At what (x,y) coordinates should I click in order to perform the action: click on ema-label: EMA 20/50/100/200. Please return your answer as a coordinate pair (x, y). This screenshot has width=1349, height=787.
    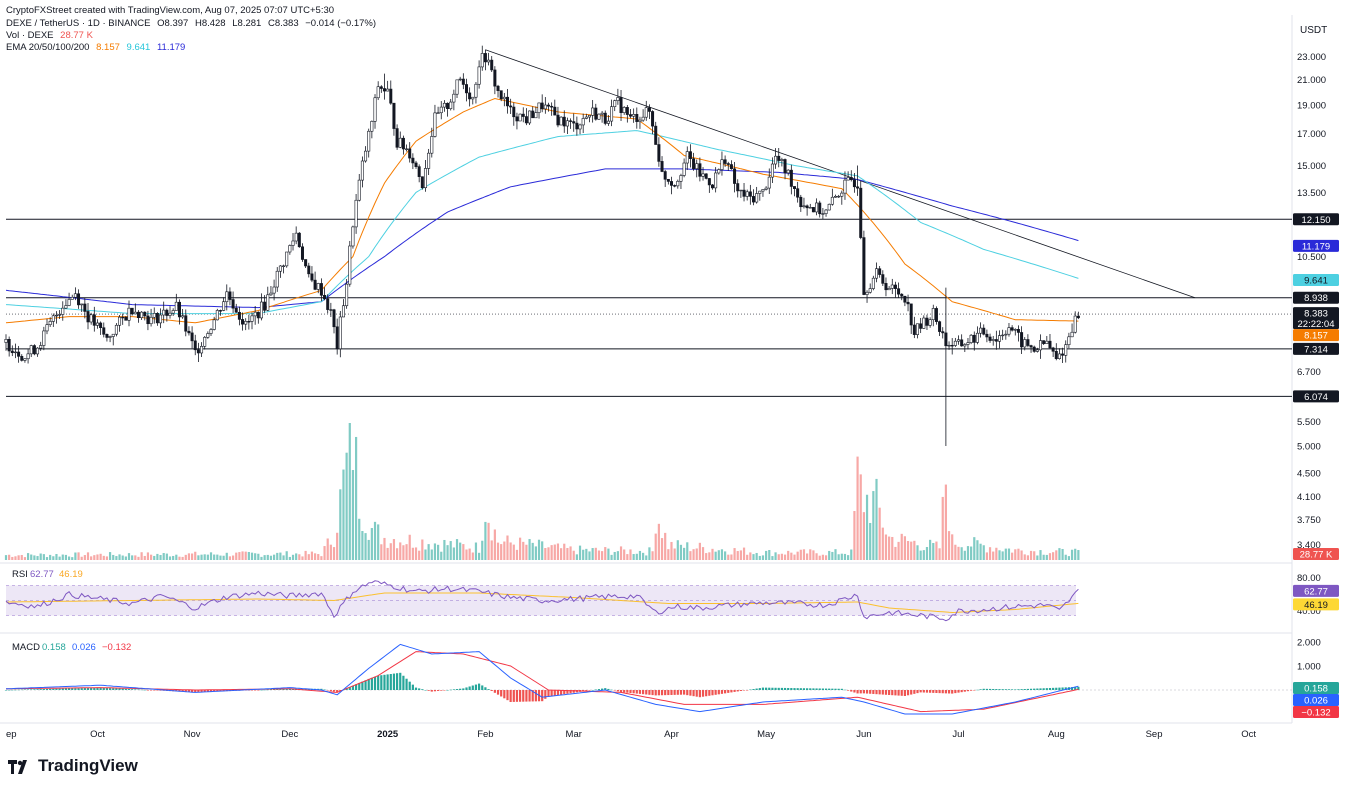
    Looking at the image, I should click on (48, 47).